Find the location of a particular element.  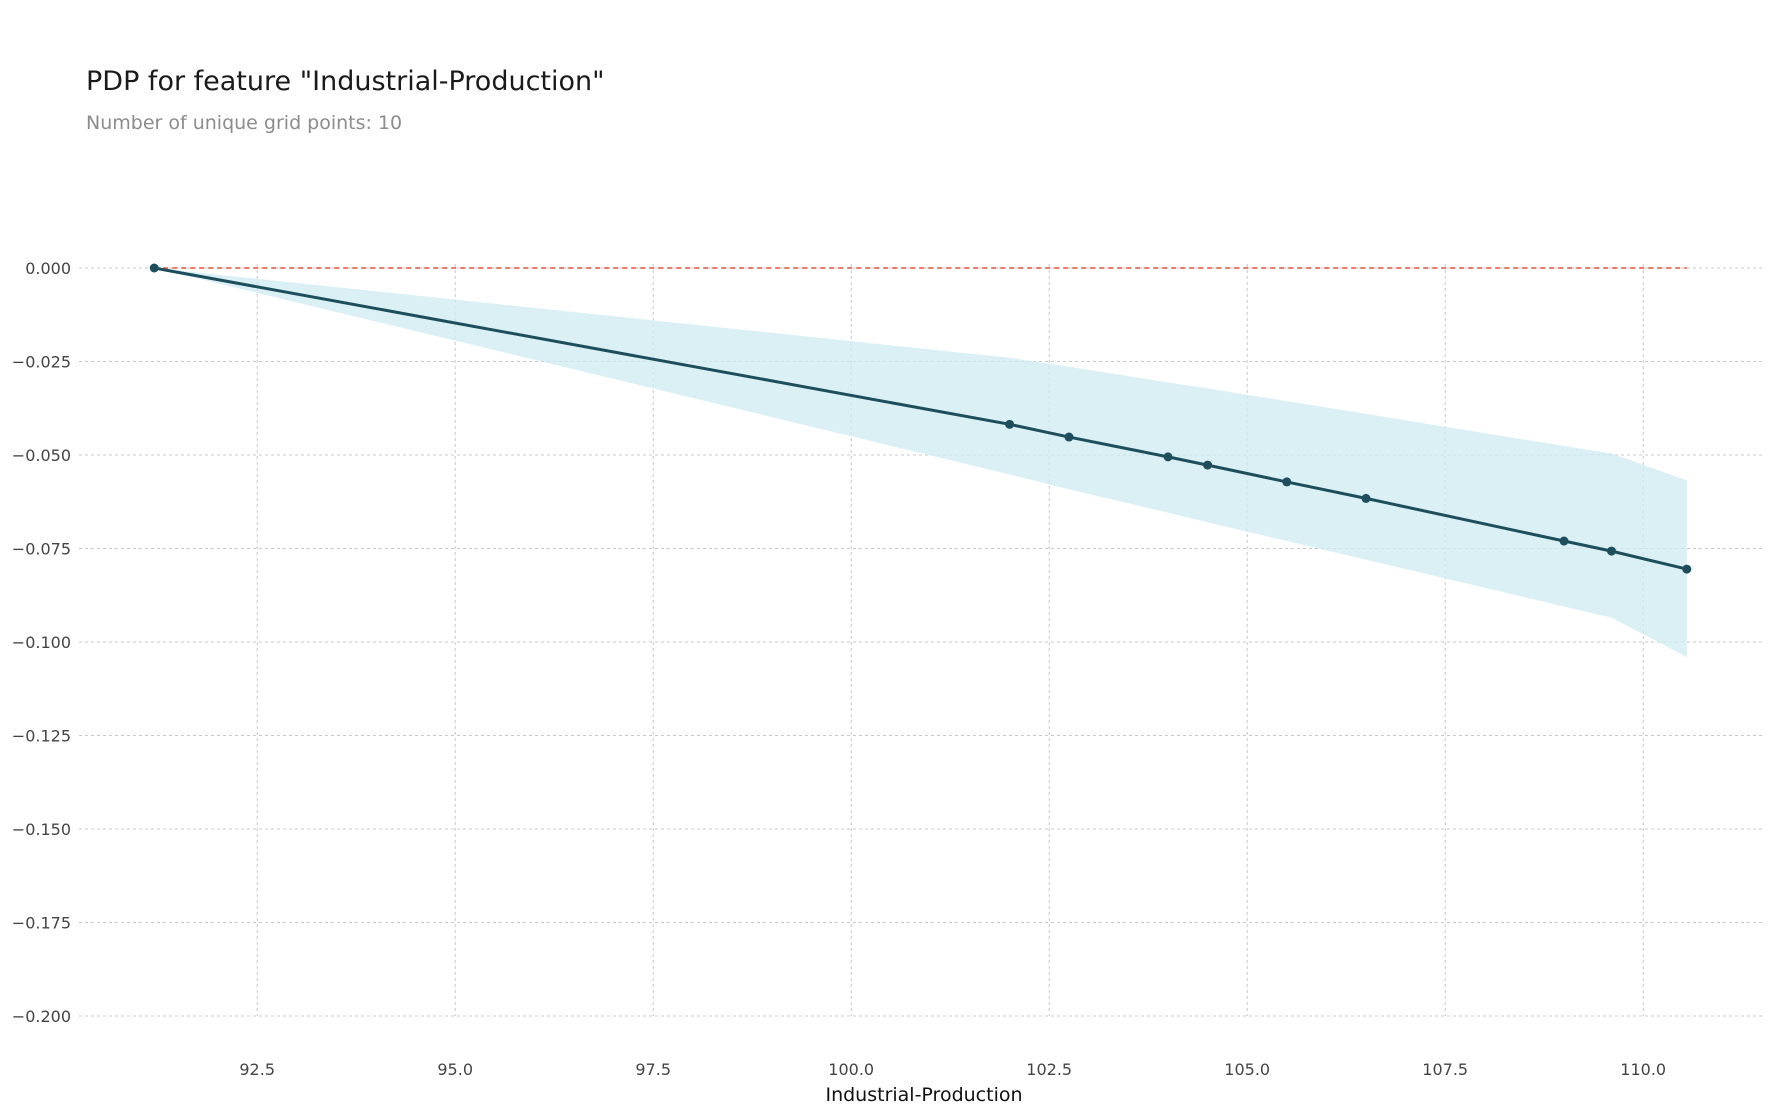

x-tick-label: 110.0 is located at coordinates (1643, 1069).